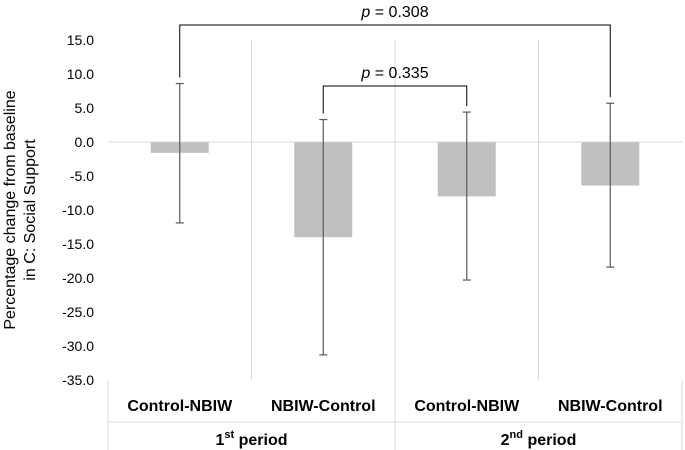  Describe the element at coordinates (85, 142) in the screenshot. I see `y-tick-label: 0.0` at that location.